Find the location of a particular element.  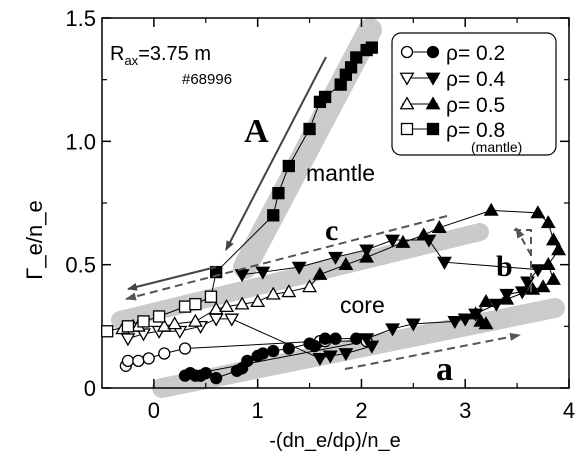

legend-sublabel: (mantle) is located at coordinates (496, 147).